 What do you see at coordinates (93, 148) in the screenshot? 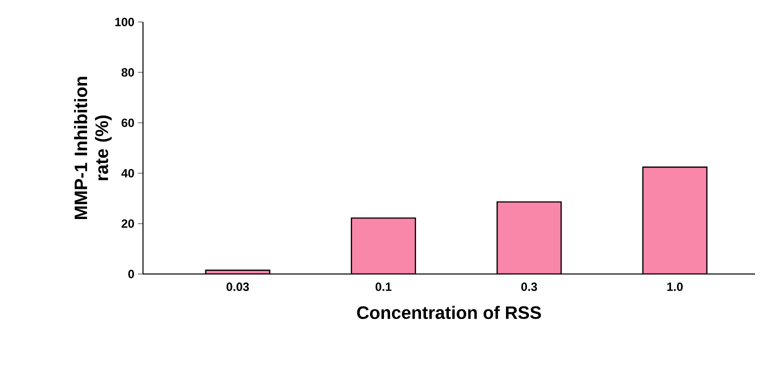
I see `y-axis-title: MMP-1 Inhibition rate (%)` at bounding box center [93, 148].